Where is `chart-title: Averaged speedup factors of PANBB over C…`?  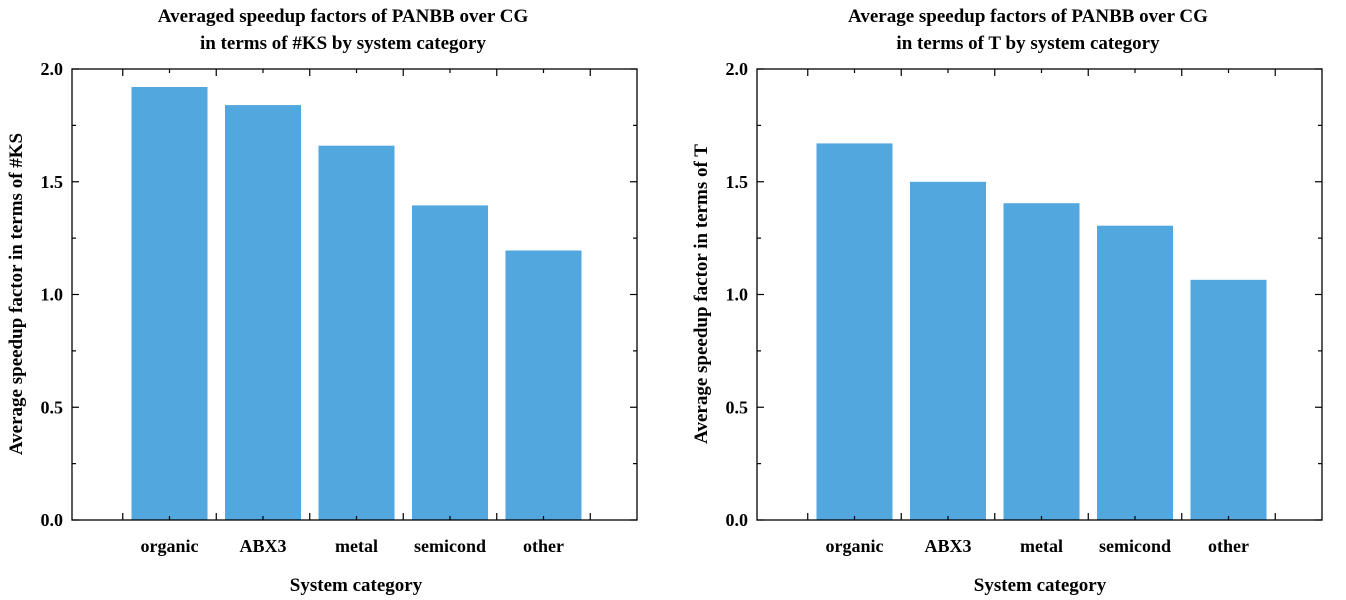 chart-title: Averaged speedup factors of PANBB over C… is located at coordinates (343, 16).